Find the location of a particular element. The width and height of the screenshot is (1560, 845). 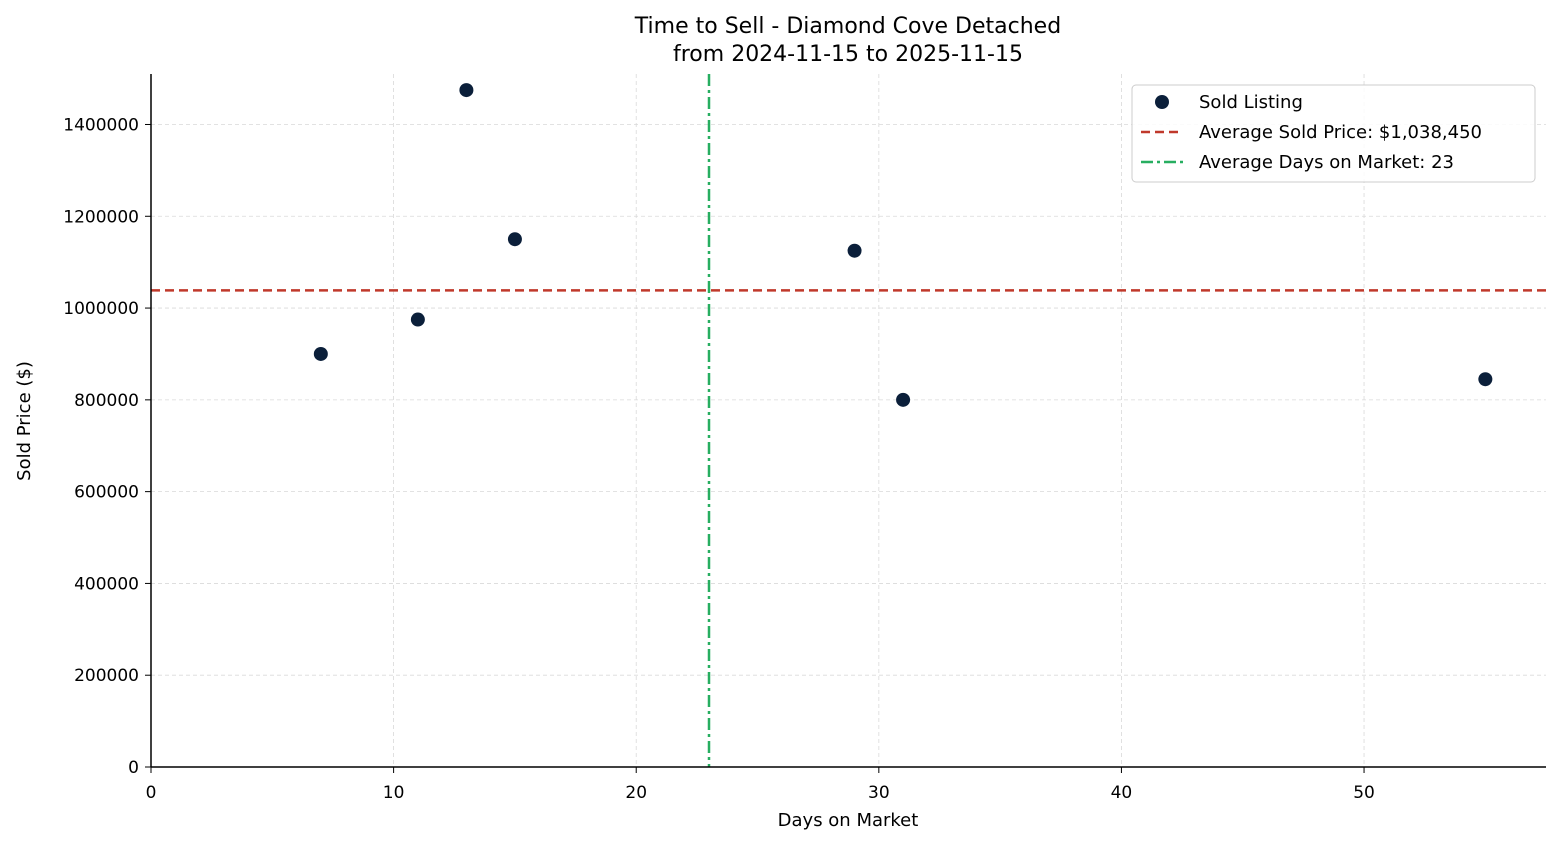

x-tick-label: 20 is located at coordinates (636, 793).